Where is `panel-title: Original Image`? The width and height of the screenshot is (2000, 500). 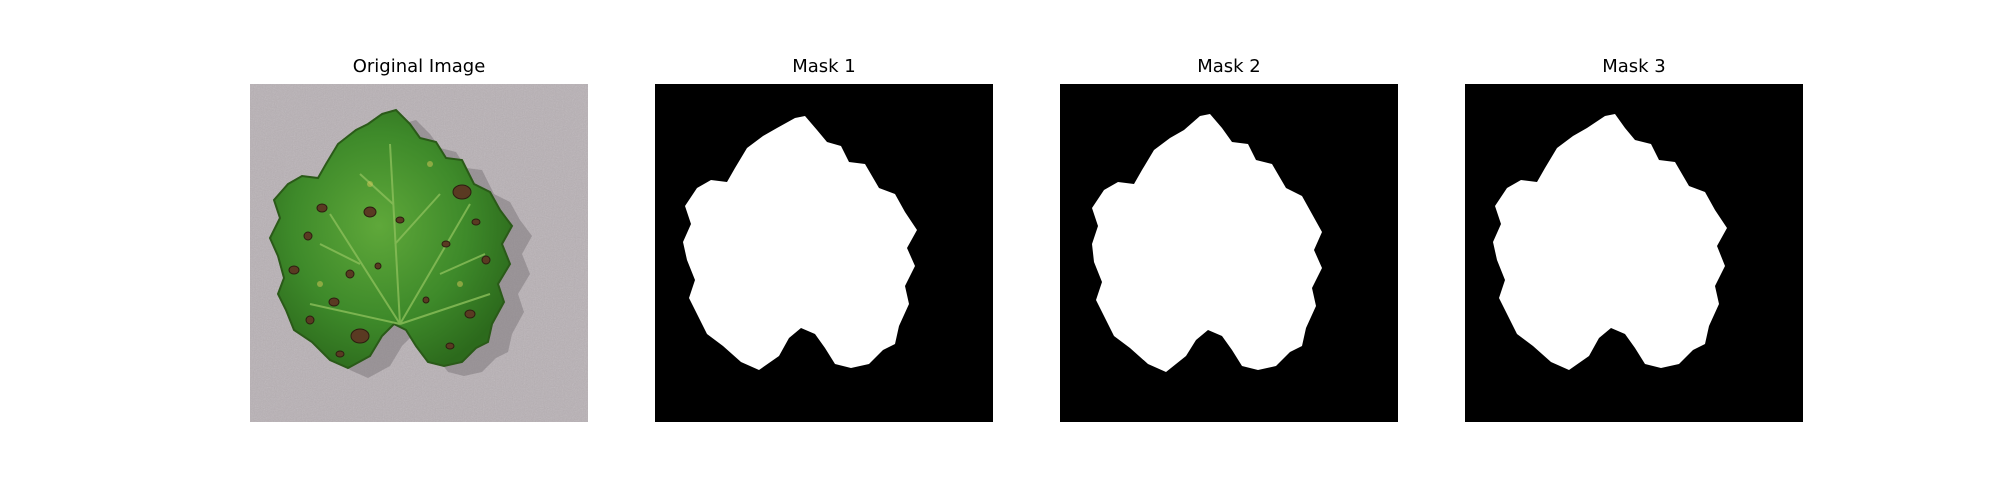
panel-title: Original Image is located at coordinates (419, 66).